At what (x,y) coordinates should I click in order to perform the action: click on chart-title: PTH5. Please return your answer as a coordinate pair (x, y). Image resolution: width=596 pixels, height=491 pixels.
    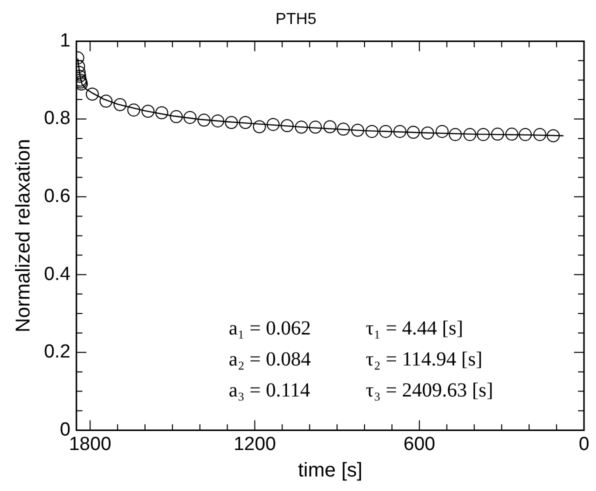
    Looking at the image, I should click on (296, 19).